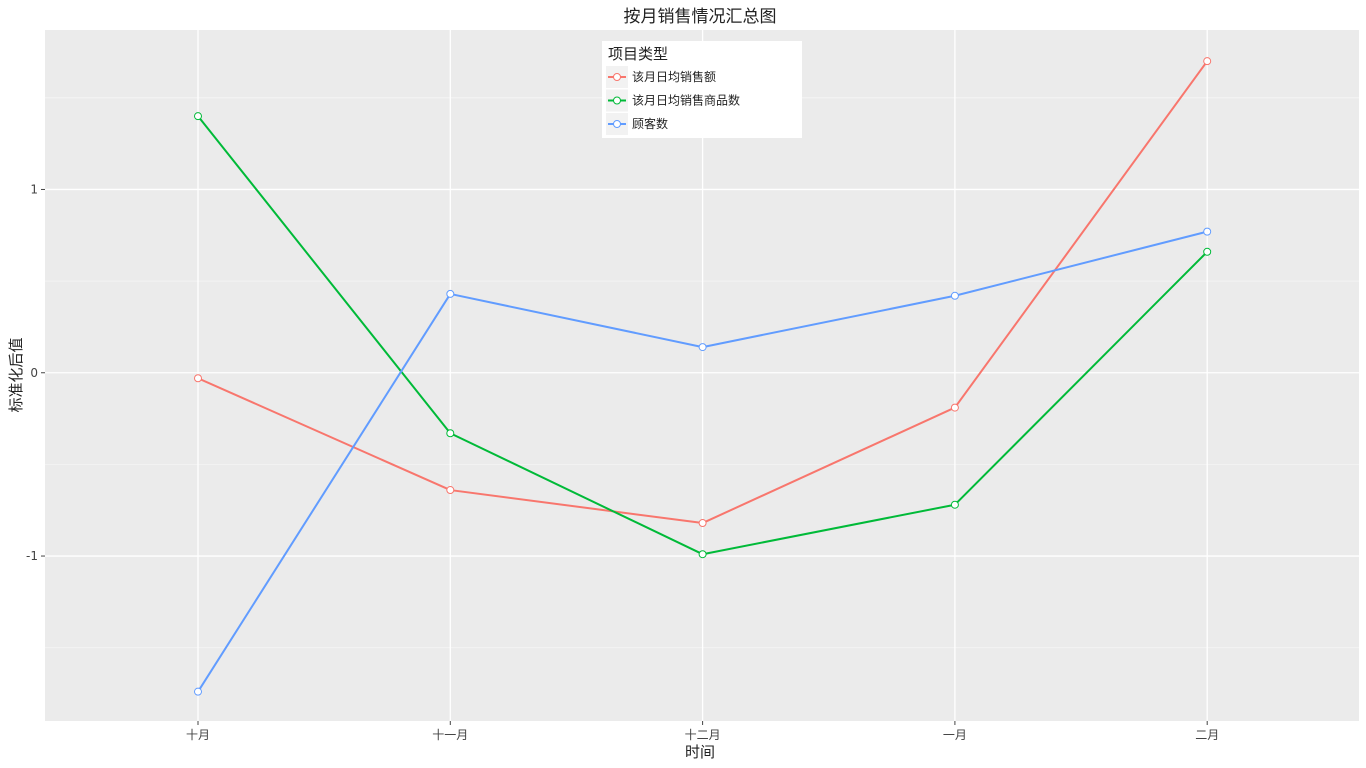 This screenshot has width=1366, height=768. I want to click on legend-label: 该月日均销售商品数, so click(686, 100).